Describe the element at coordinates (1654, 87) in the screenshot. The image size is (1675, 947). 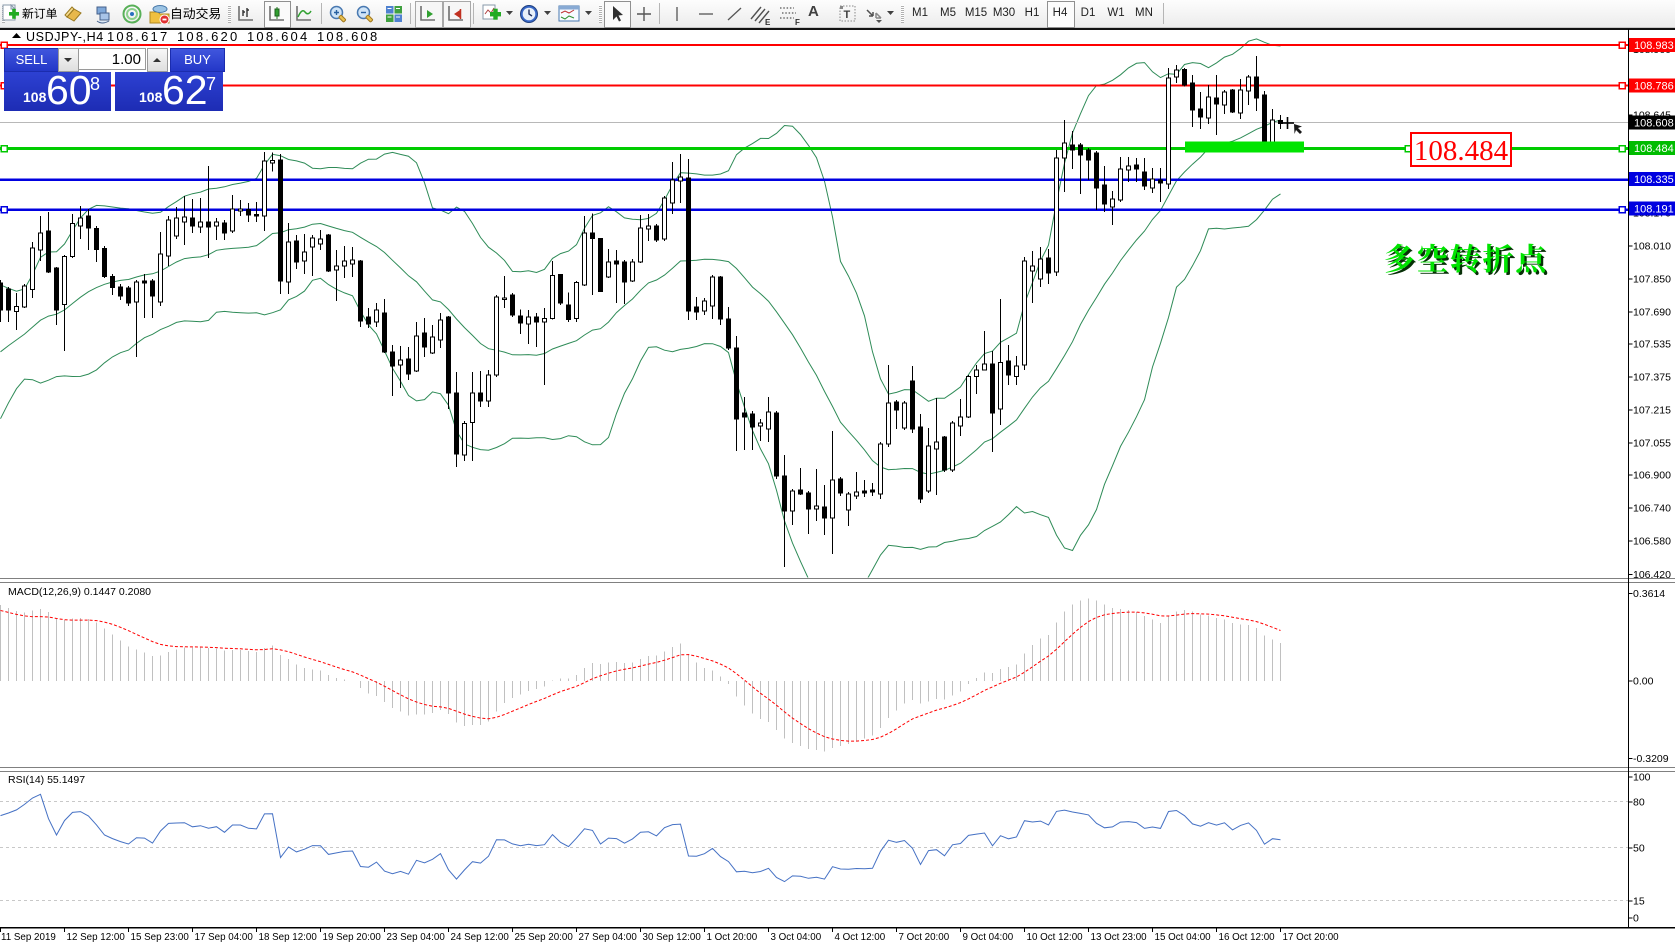
I see `svg-text: 108.786` at that location.